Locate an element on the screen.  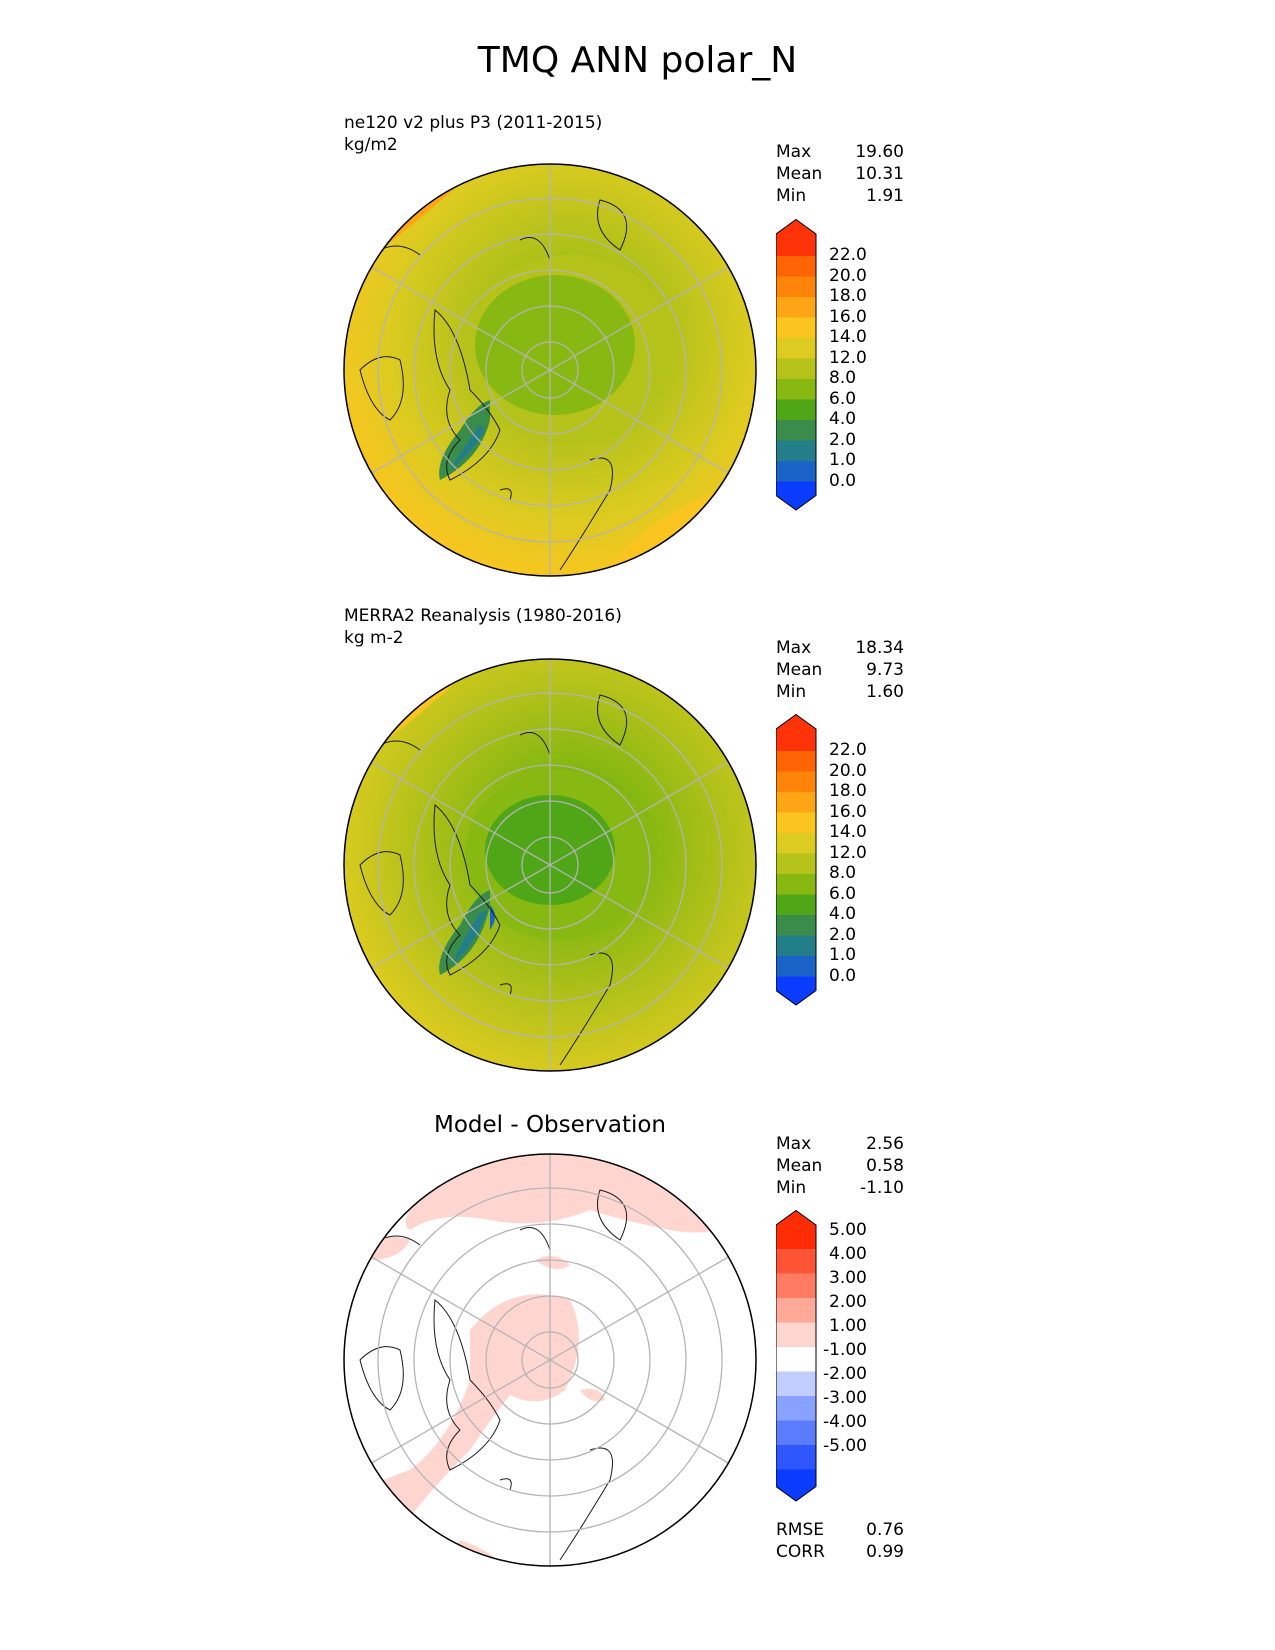
panel2-cb-tick: 2.0 is located at coordinates (843, 934).